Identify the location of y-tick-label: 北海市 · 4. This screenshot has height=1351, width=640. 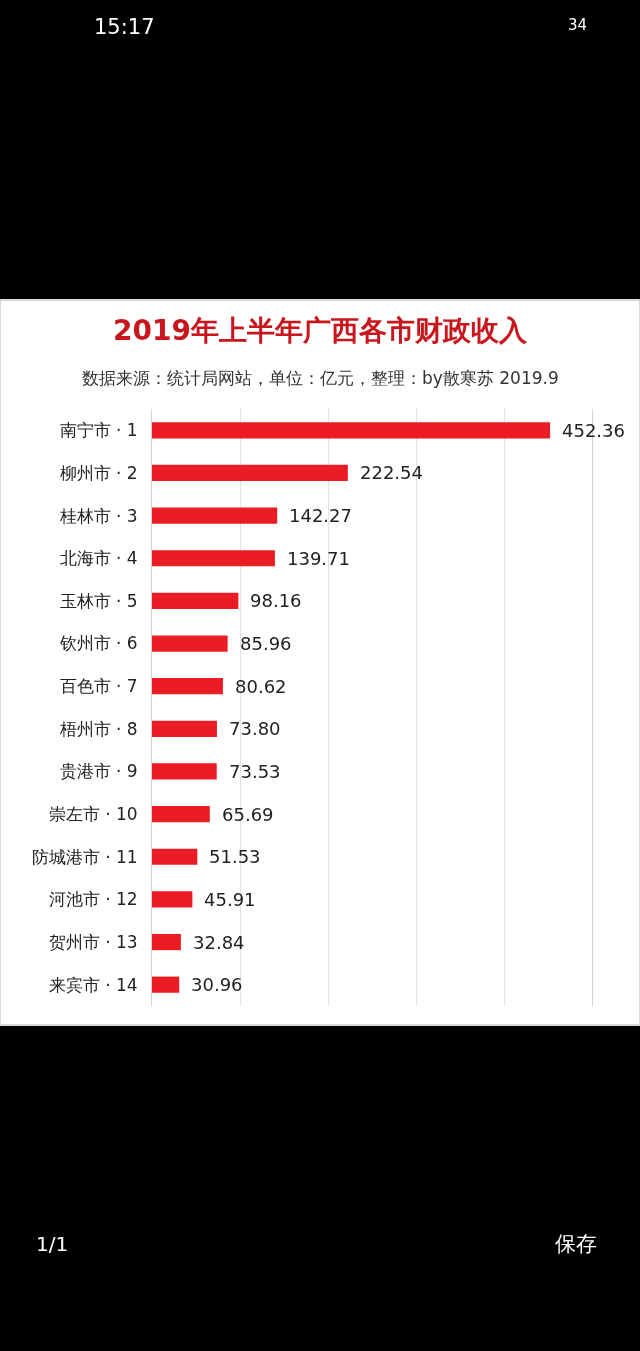
(98, 558).